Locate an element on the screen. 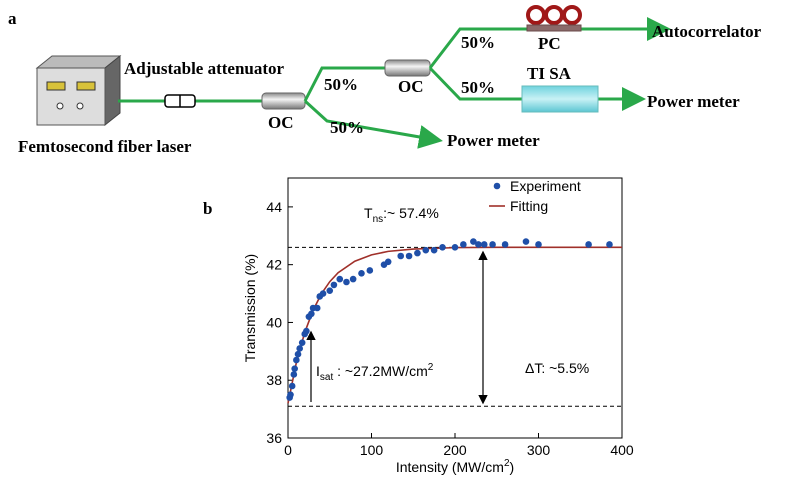 The width and height of the screenshot is (787, 483). annotation-part: : ~27.2MW/cm is located at coordinates (380, 371).